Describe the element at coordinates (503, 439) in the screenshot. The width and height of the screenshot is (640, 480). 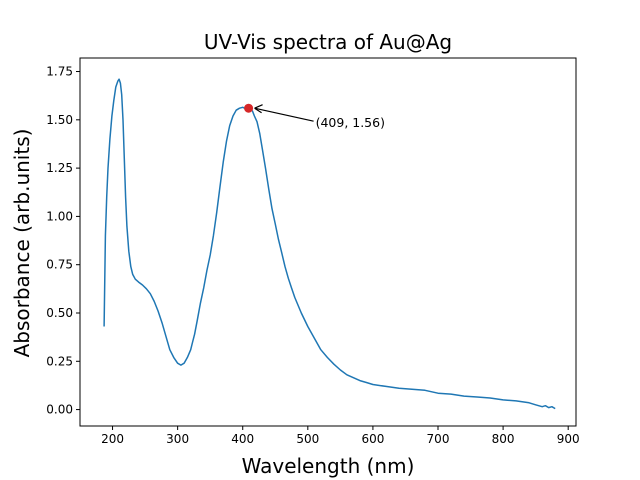
I see `x-tick-label: 800` at that location.